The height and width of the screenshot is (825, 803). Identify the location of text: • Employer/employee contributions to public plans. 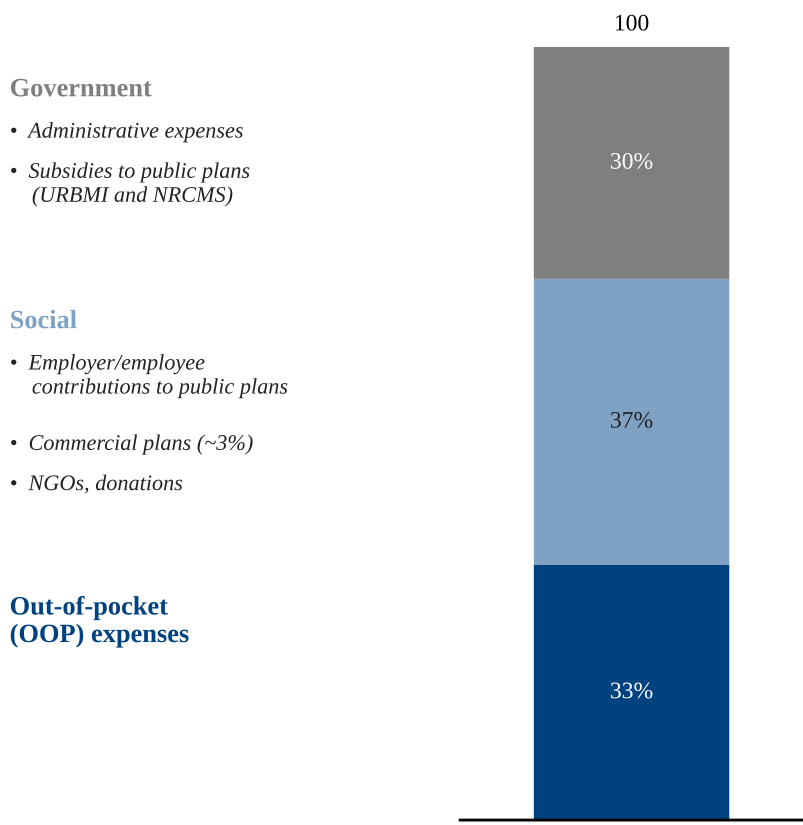
(149, 376).